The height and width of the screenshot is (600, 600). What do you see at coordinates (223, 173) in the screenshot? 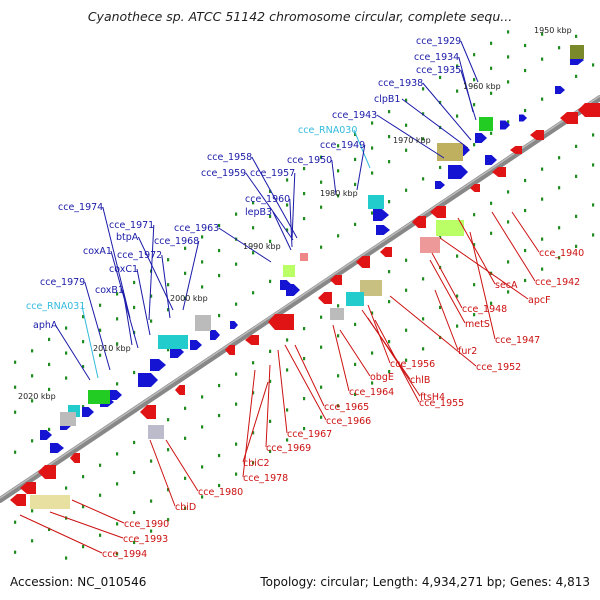
I see `gene-label-top: cce_1959` at bounding box center [223, 173].